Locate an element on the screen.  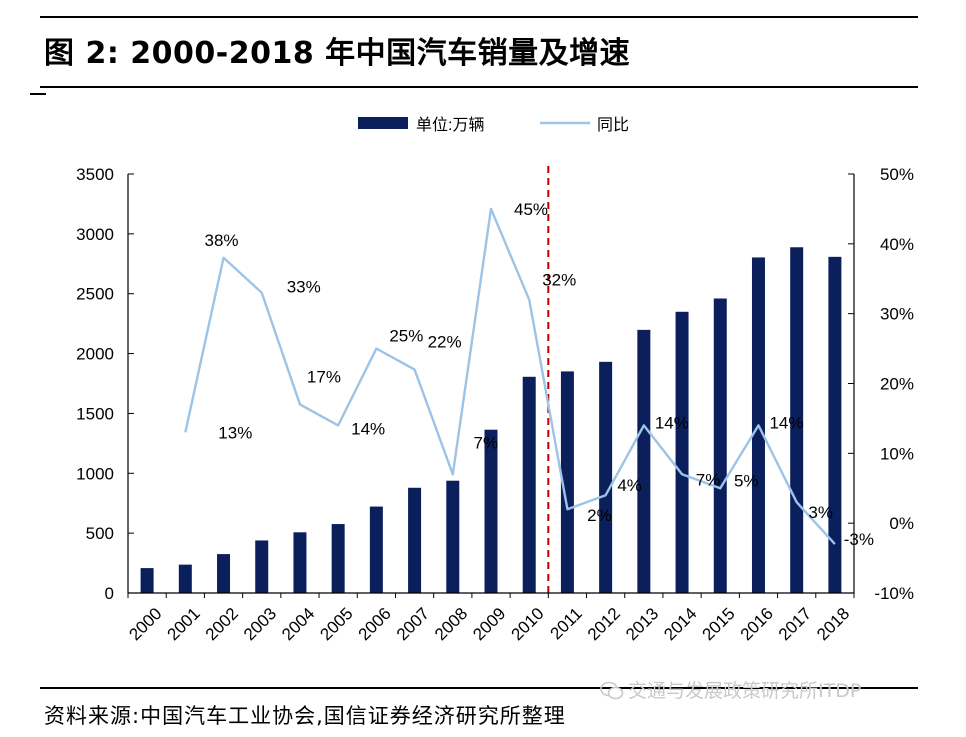
bar-2011 is located at coordinates (567, 482).